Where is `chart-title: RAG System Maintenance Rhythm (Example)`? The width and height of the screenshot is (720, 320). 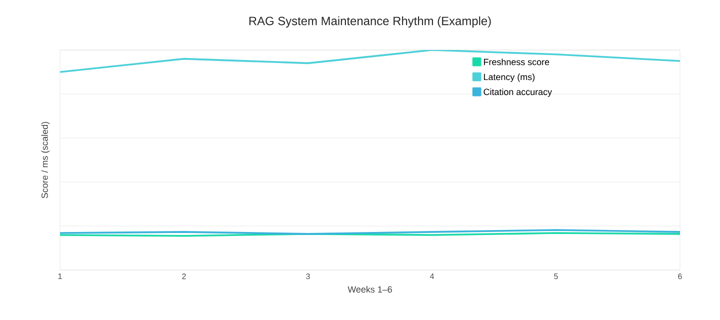
chart-title: RAG System Maintenance Rhythm (Example) is located at coordinates (370, 22).